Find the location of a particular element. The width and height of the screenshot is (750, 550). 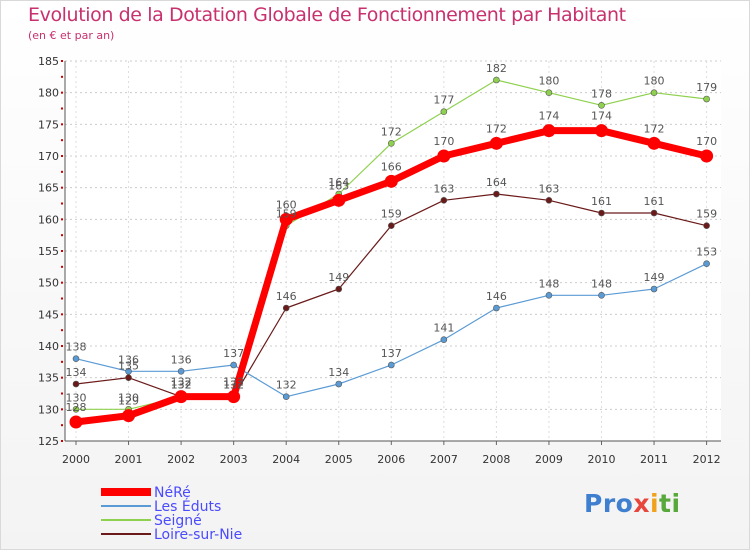

data-point-nere-2009 is located at coordinates (549, 131).